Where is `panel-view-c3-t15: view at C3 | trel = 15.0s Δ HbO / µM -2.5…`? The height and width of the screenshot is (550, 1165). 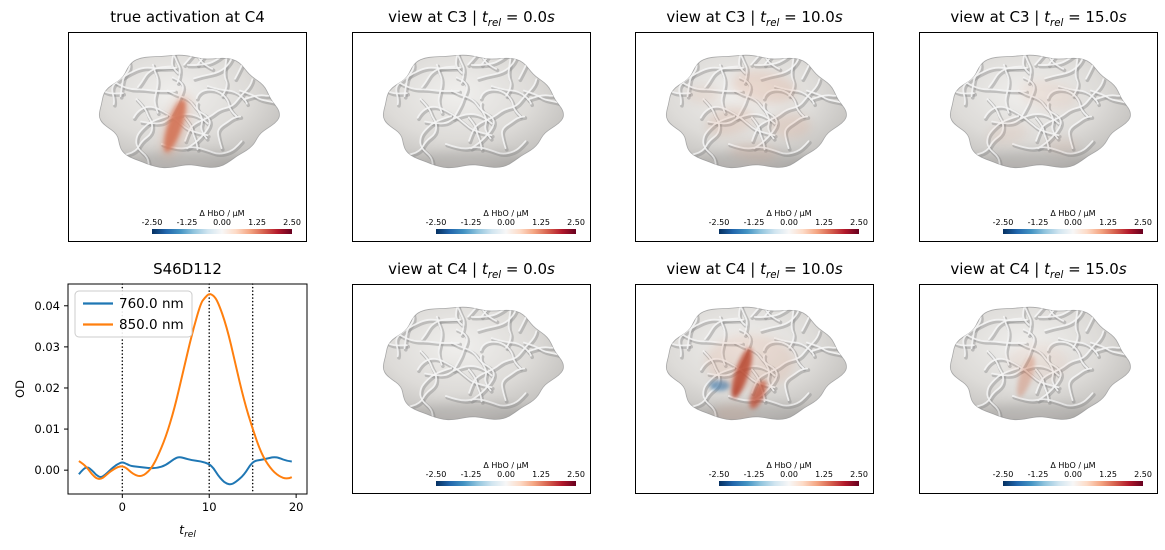 panel-view-c3-t15: view at C3 | trel = 15.0s Δ HbO / µM -2.5… is located at coordinates (1038, 125).